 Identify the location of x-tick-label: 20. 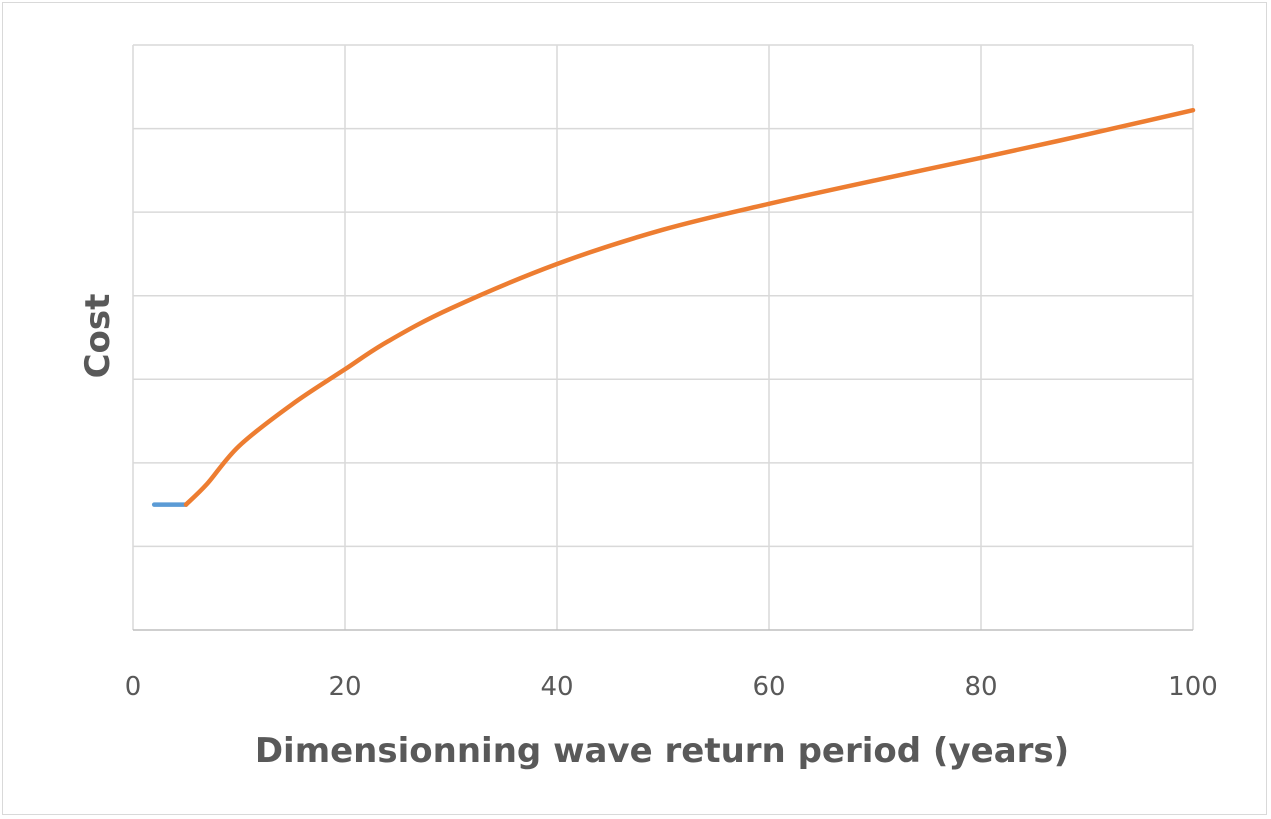
(344, 687).